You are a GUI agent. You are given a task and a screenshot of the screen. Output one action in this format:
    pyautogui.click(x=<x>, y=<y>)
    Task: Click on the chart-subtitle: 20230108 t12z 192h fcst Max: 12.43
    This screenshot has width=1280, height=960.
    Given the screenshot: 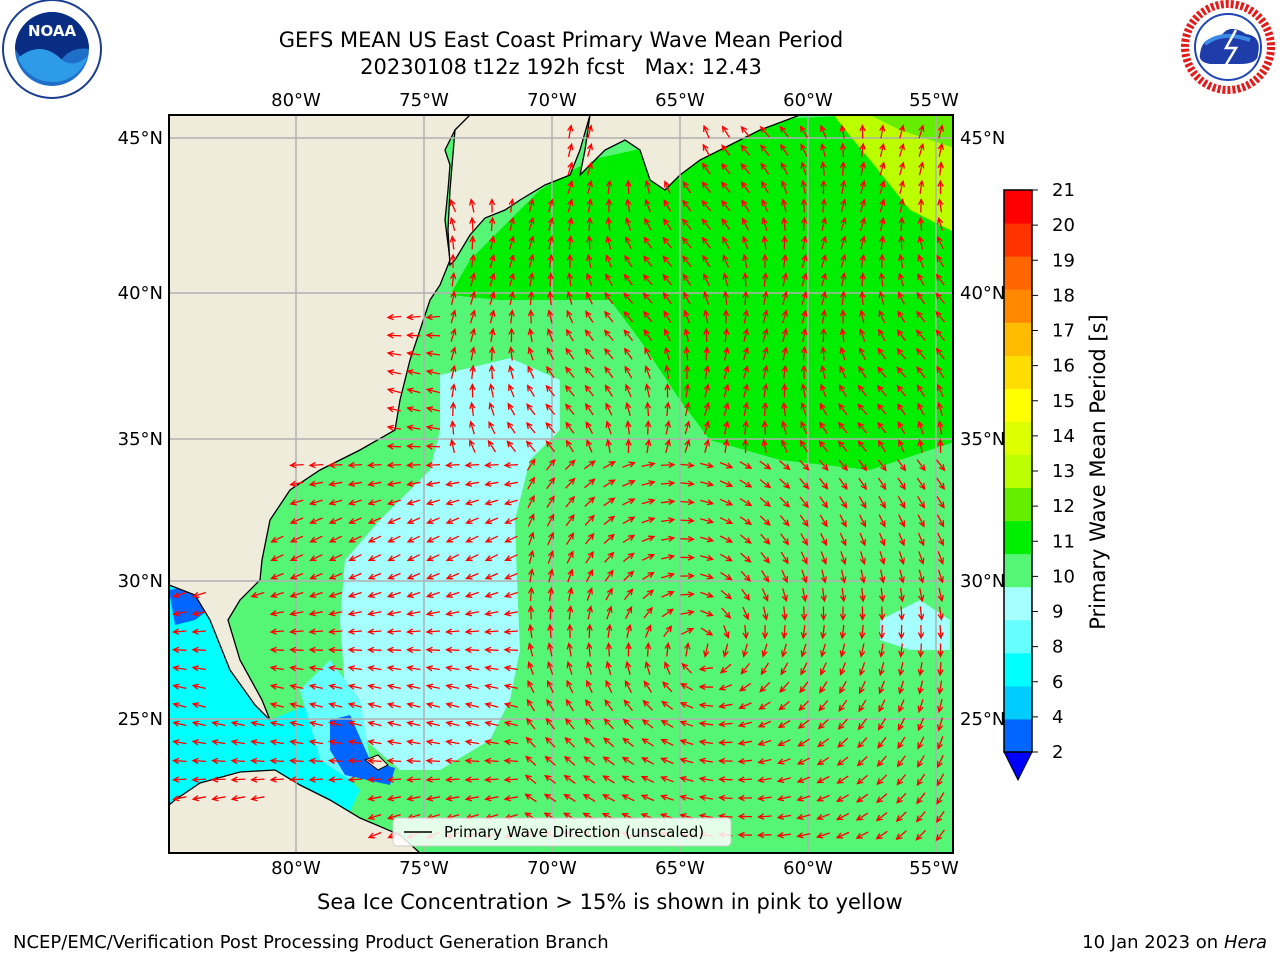 What is the action you would take?
    pyautogui.click(x=561, y=67)
    